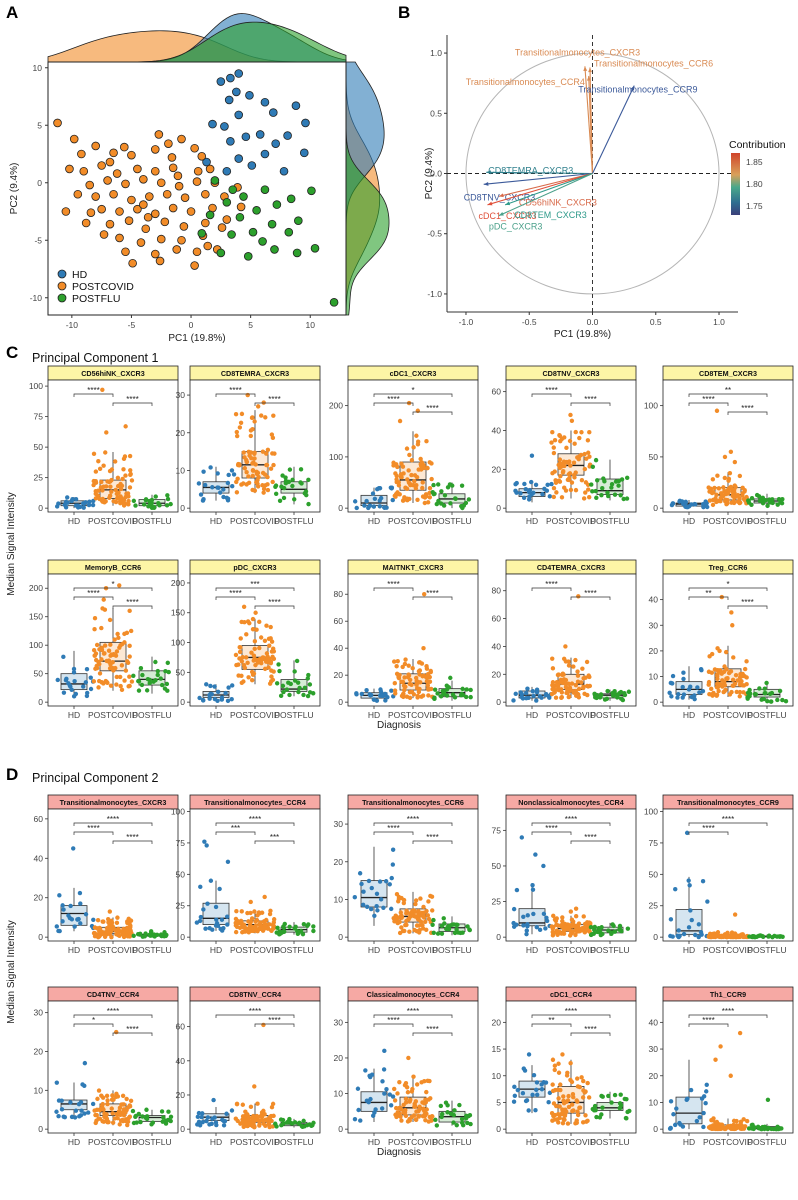 This screenshot has width=798, height=1200. What do you see at coordinates (311, 325) in the screenshot?
I see `x-tick-label: 10` at bounding box center [311, 325].